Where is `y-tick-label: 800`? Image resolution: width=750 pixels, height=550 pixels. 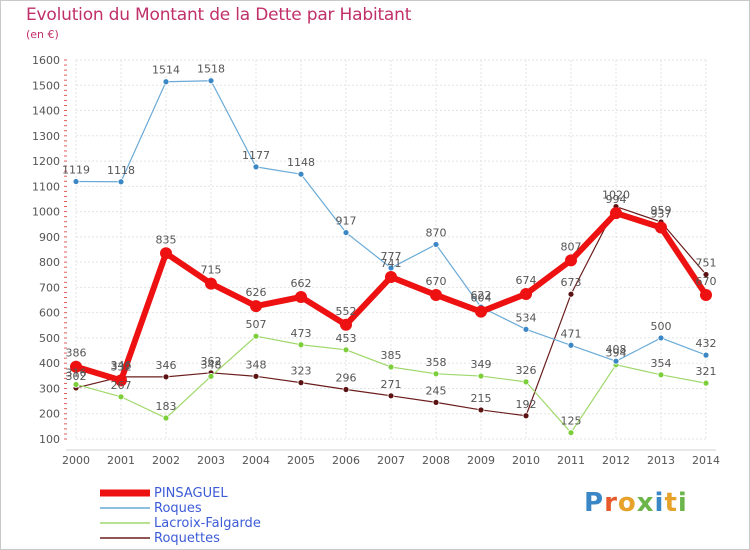
y-tick-label: 800 is located at coordinates (49, 262).